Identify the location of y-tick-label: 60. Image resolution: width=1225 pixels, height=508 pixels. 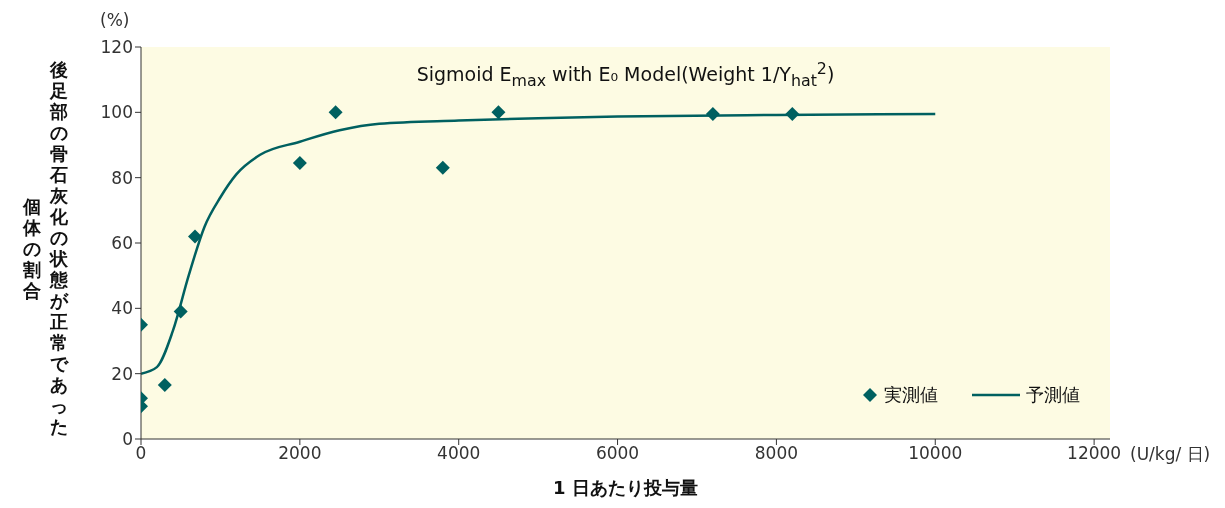
(122, 243).